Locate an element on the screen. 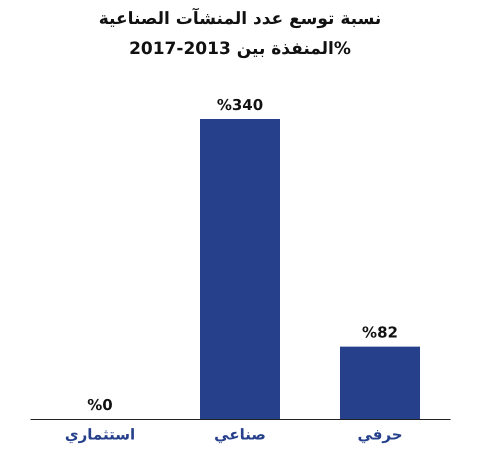  x-tick-label: صناعي is located at coordinates (240, 435).